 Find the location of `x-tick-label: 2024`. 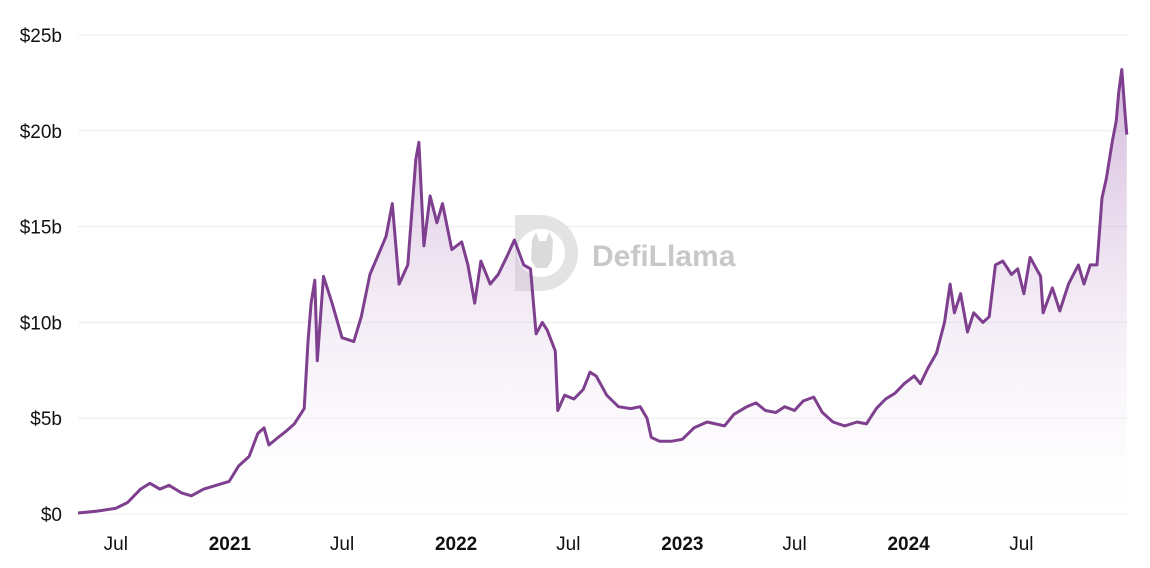

x-tick-label: 2024 is located at coordinates (908, 544).